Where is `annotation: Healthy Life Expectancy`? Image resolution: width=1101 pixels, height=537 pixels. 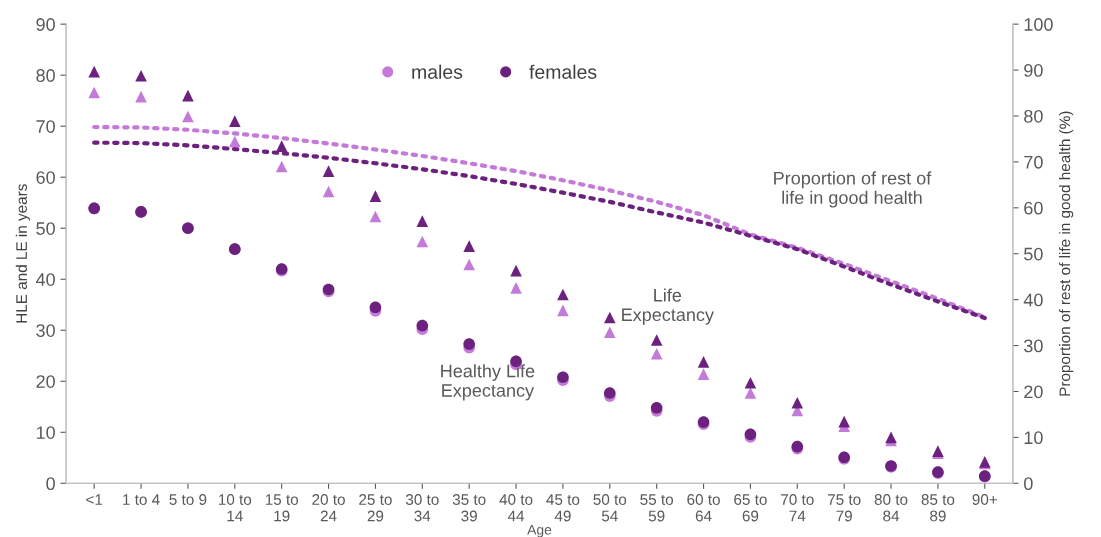
annotation: Healthy Life Expectancy is located at coordinates (488, 382).